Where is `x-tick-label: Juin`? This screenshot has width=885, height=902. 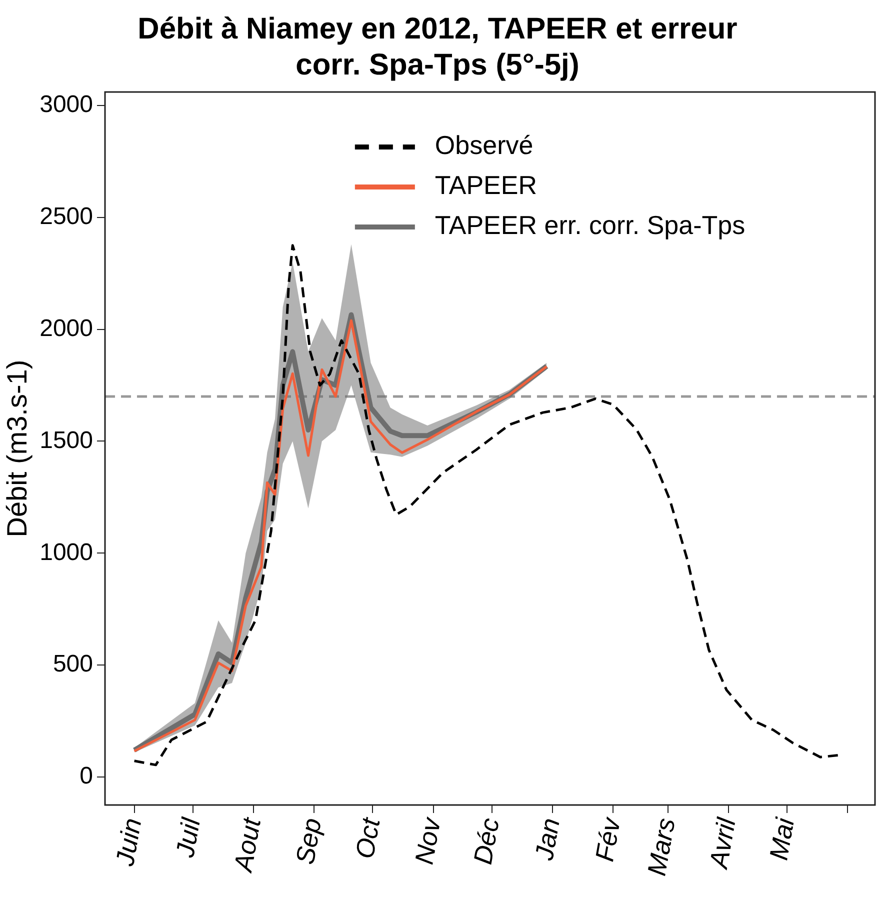 x-tick-label: Juin is located at coordinates (128, 842).